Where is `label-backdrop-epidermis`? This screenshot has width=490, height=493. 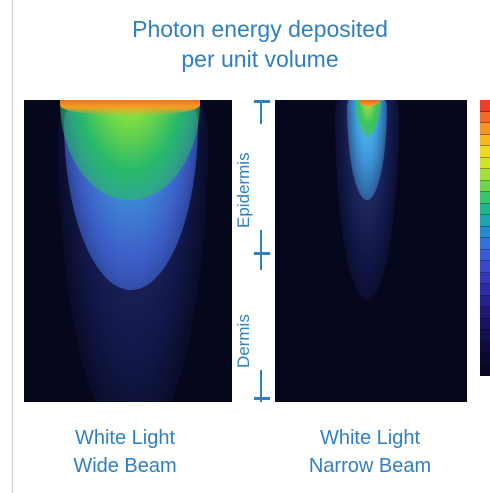 label-backdrop-epidermis is located at coordinates (261, 177).